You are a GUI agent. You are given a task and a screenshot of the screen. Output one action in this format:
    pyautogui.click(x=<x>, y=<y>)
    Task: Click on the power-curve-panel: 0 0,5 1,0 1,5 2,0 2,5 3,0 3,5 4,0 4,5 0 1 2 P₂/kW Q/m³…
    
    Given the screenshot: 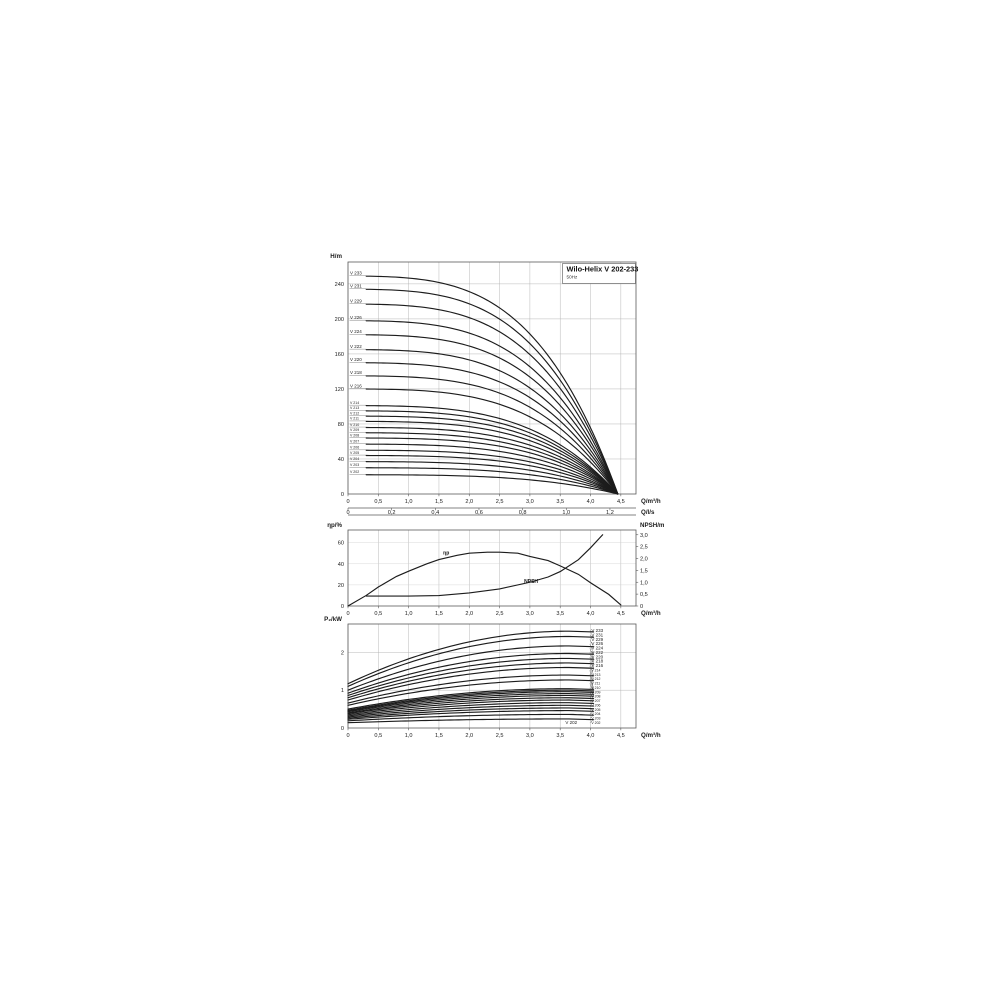 What is the action you would take?
    pyautogui.click(x=492, y=677)
    